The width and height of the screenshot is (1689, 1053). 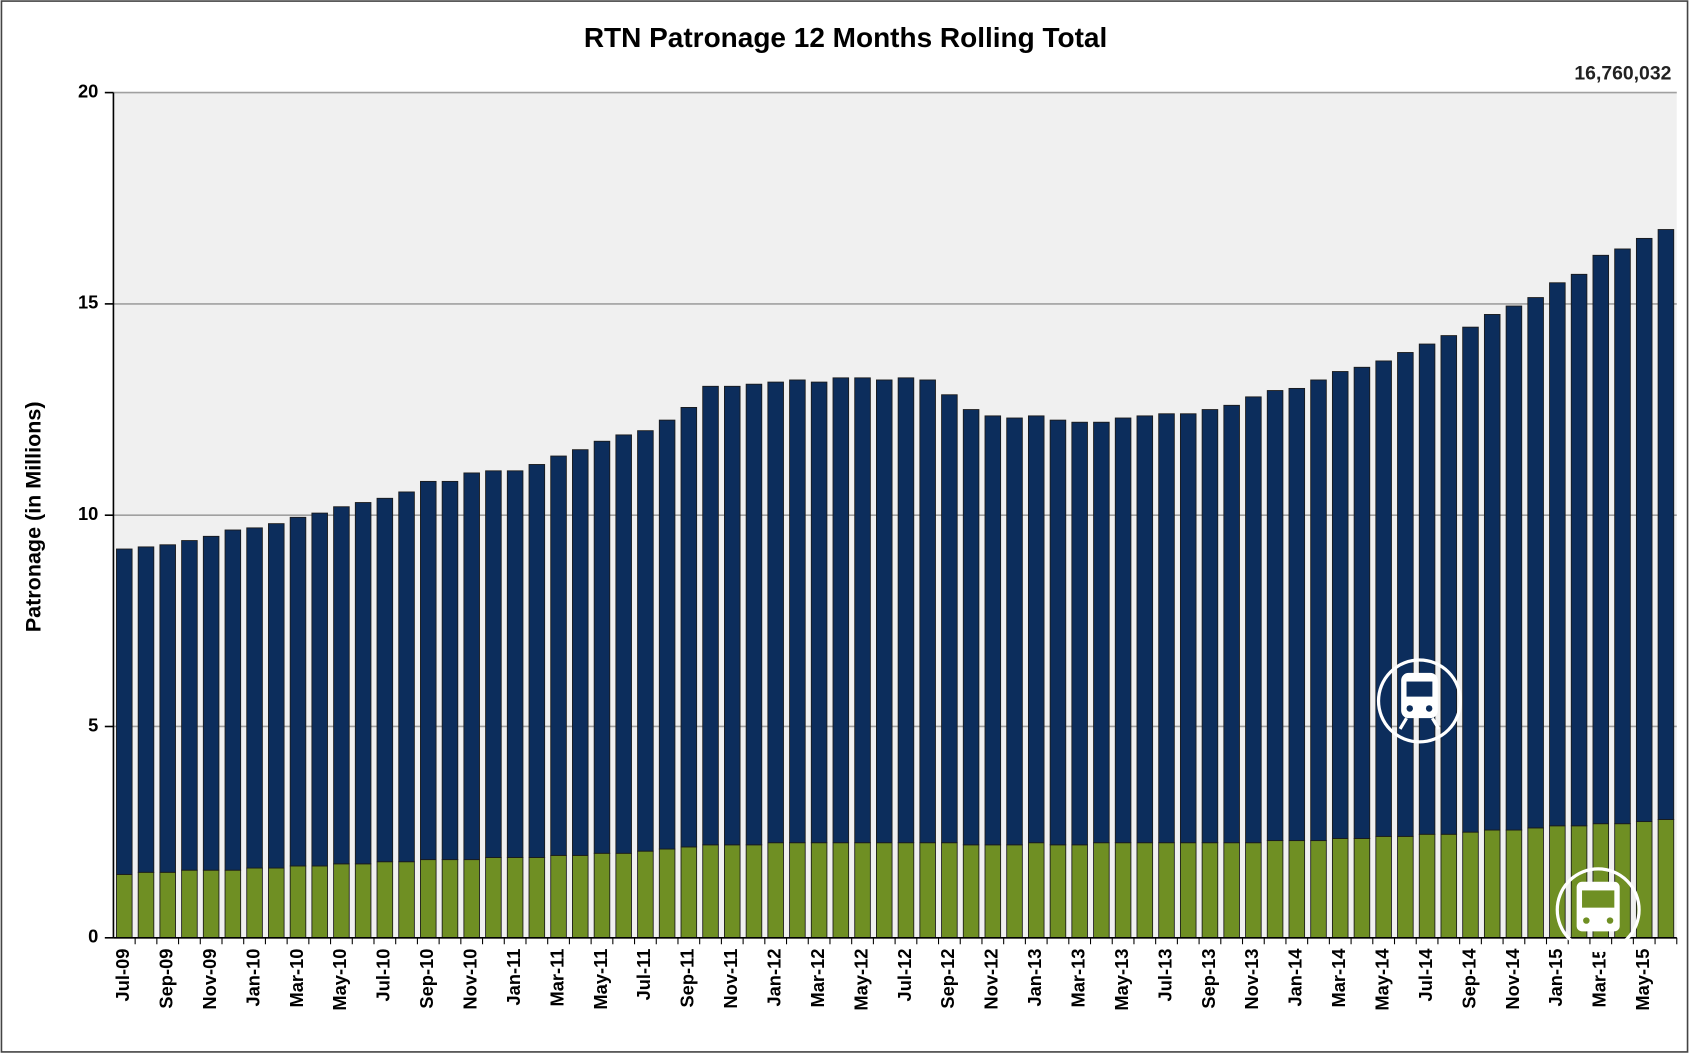 I want to click on x-tick-label: May-14, so click(x=1381, y=979).